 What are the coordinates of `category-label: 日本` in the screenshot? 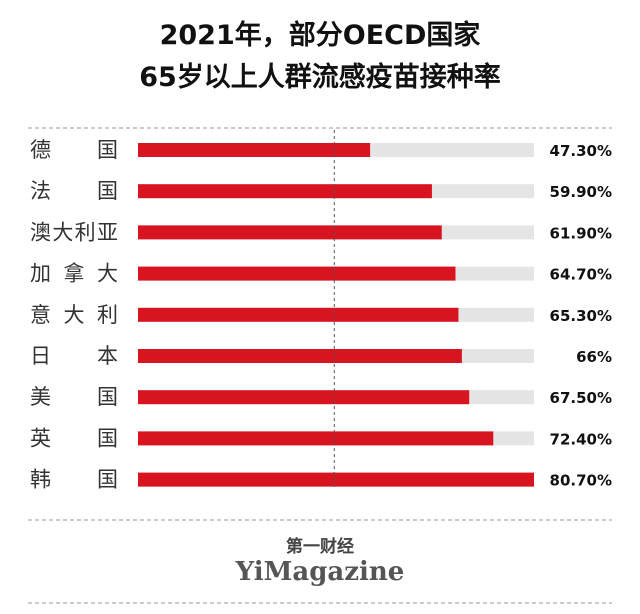 It's located at (74, 356).